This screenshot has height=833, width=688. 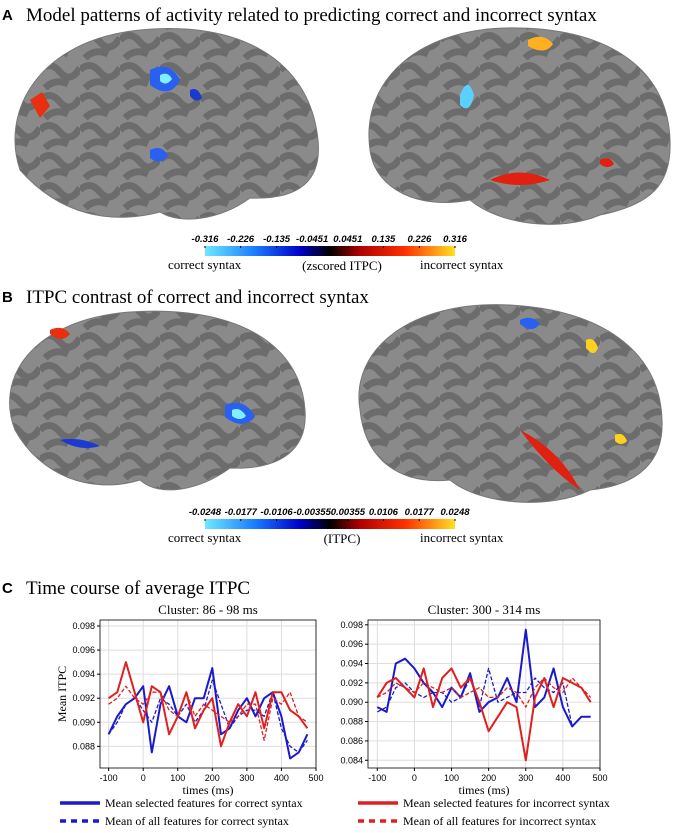 What do you see at coordinates (351, 741) in the screenshot?
I see `y-tick-label: 0.086` at bounding box center [351, 741].